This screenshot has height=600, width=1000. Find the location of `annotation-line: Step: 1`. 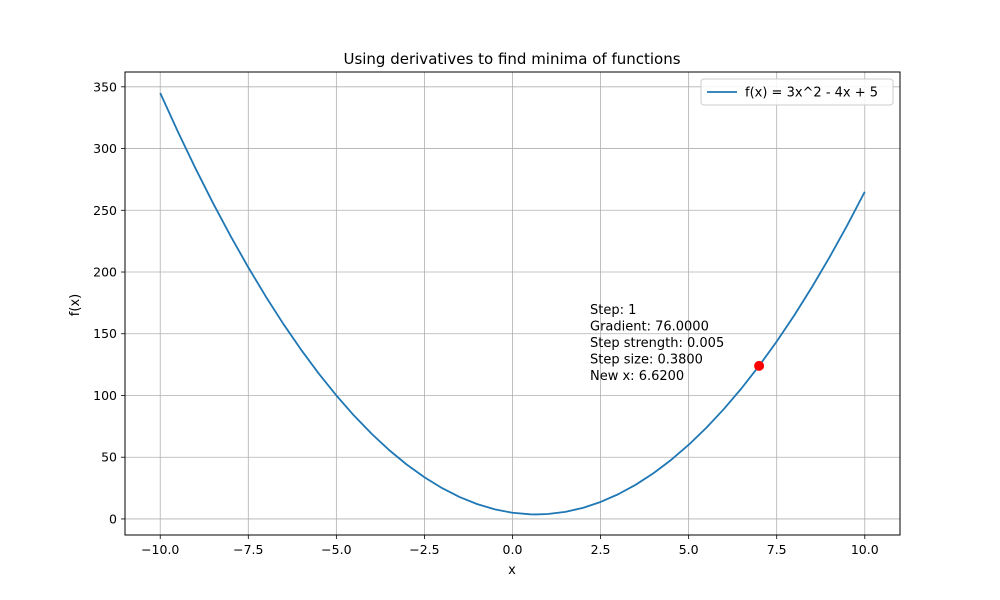

annotation-line: Step: 1 is located at coordinates (613, 310).